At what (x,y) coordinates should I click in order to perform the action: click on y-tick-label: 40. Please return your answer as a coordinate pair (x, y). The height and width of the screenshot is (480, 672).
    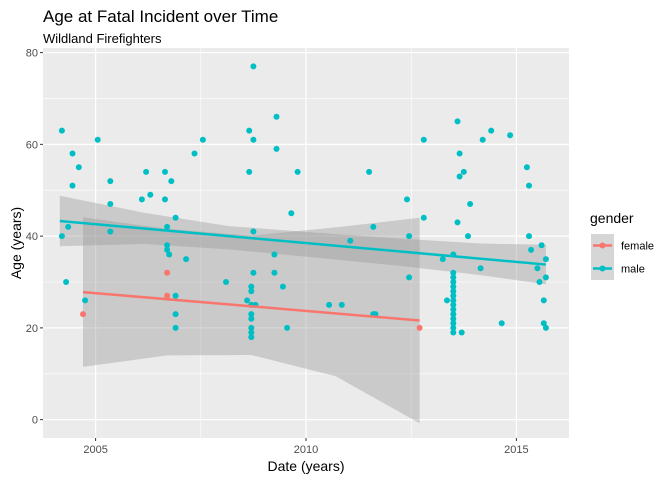
    Looking at the image, I should click on (32, 237).